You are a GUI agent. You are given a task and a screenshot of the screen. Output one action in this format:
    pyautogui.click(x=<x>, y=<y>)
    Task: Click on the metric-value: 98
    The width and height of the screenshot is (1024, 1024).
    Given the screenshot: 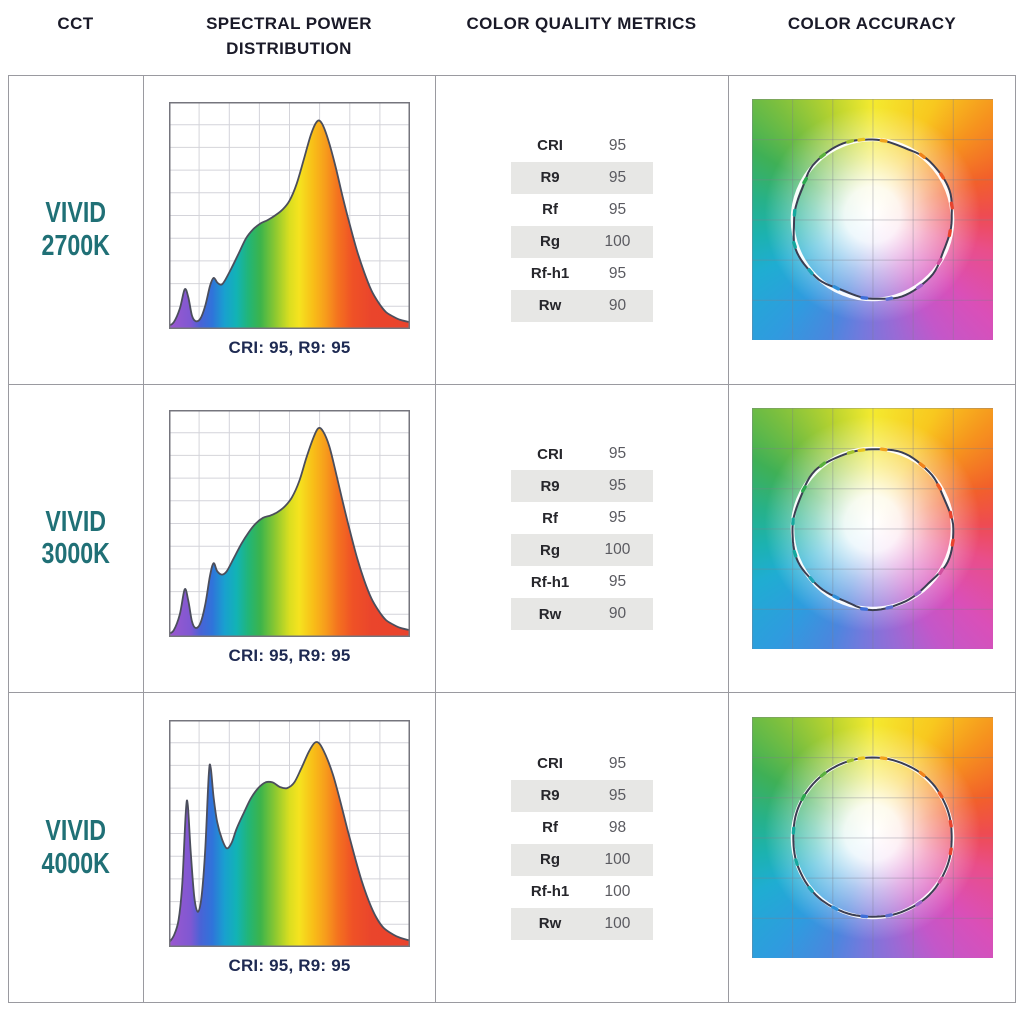 What is the action you would take?
    pyautogui.click(x=617, y=827)
    